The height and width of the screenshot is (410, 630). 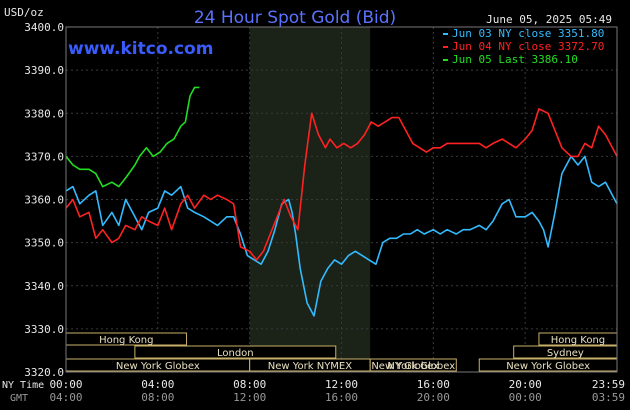 What do you see at coordinates (157, 397) in the screenshot?
I see `x-tick-gmt: 08:00` at bounding box center [157, 397].